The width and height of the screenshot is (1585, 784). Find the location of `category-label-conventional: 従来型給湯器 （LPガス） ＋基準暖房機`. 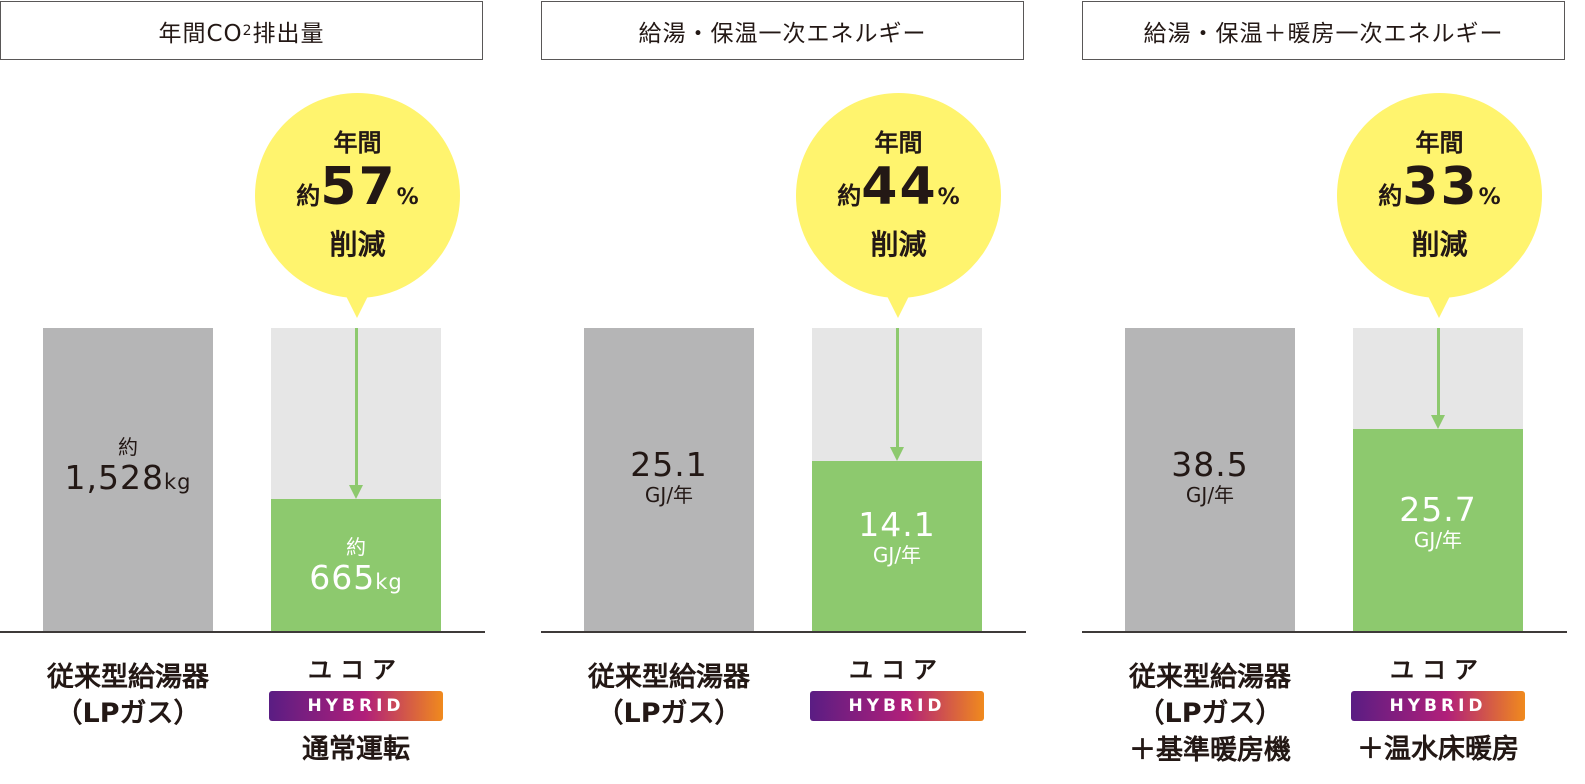

category-label-conventional: 従来型給湯器 （LPガス） ＋基準暖房機 is located at coordinates (1210, 714).